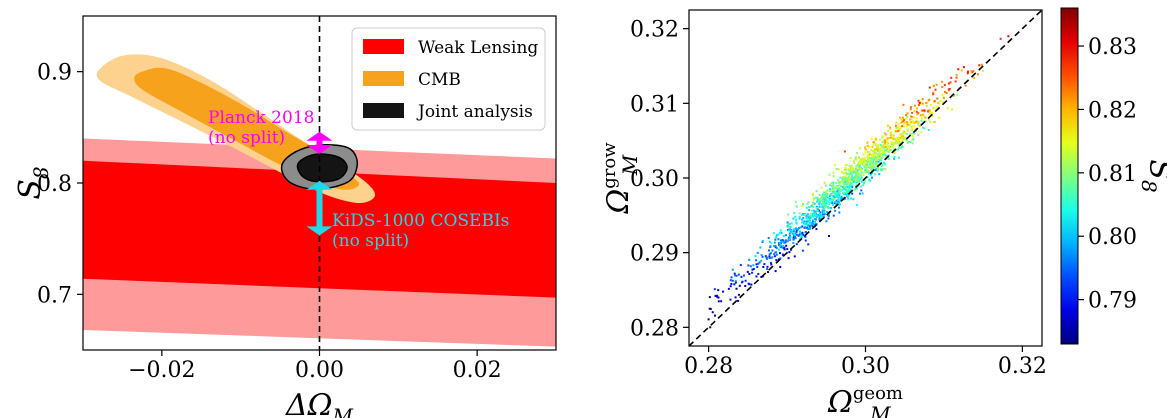 This screenshot has width=1167, height=418. What do you see at coordinates (319, 150) in the screenshot?
I see `planck-arrow-head-down` at bounding box center [319, 150].